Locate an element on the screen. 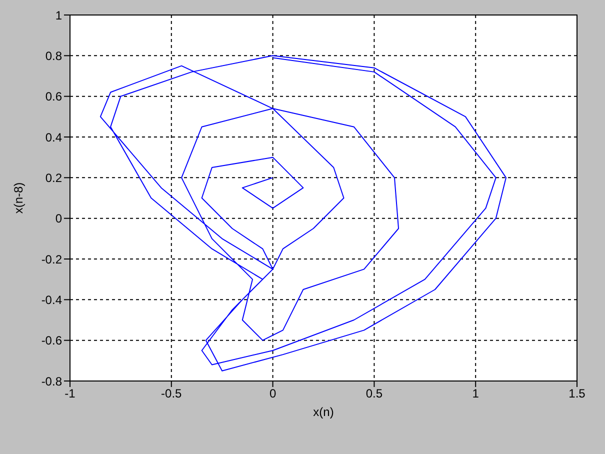 The image size is (605, 454). x-tick-label: -1 is located at coordinates (70, 393).